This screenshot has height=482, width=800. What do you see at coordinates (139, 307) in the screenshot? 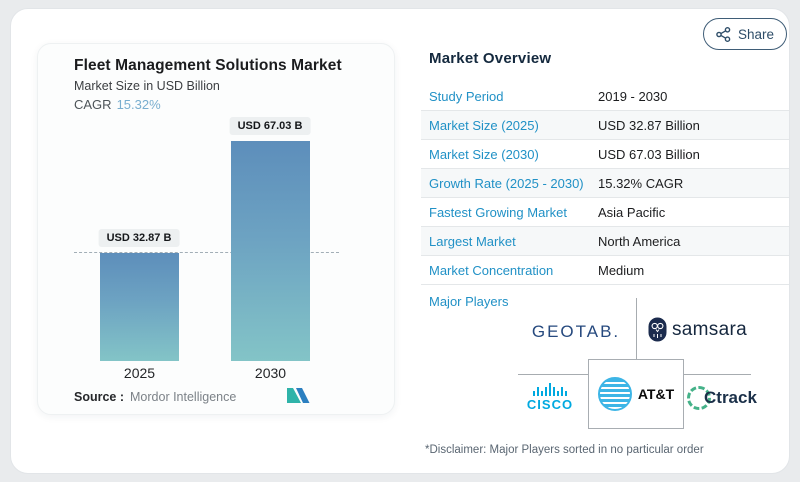
I see `bar-2025` at bounding box center [139, 307].